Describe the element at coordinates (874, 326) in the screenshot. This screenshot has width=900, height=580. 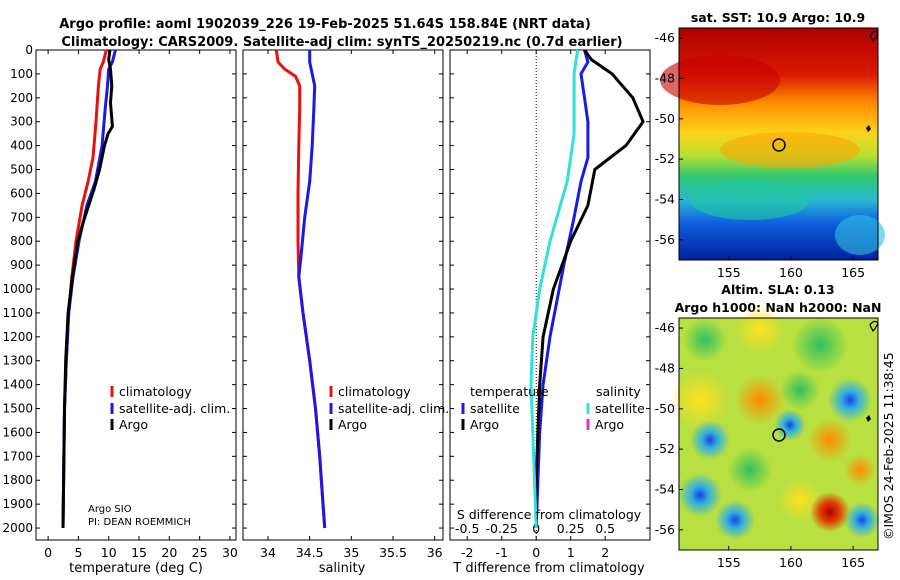
I see `sla-coast-icon` at that location.